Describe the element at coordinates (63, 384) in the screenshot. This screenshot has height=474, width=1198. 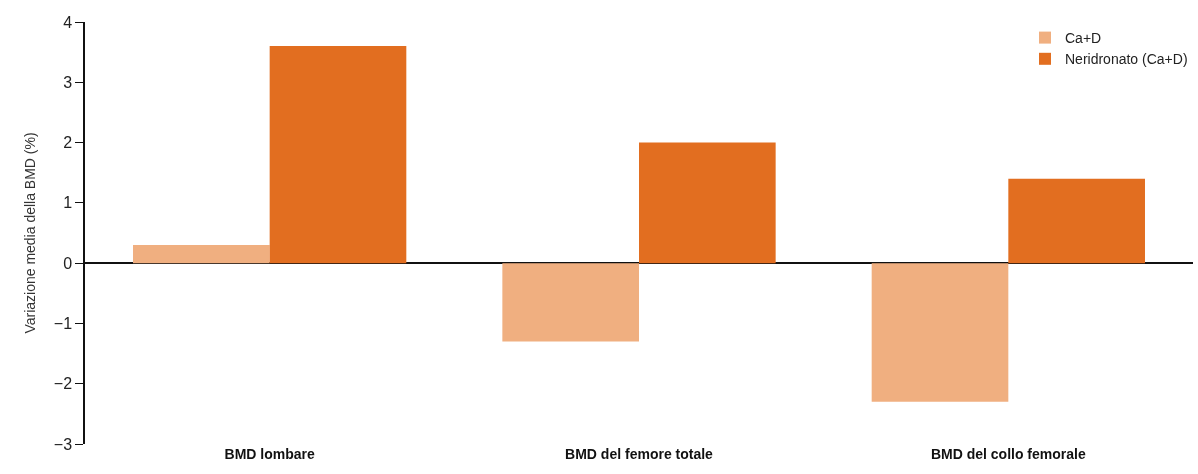
I see `y-tick-label: −2` at that location.